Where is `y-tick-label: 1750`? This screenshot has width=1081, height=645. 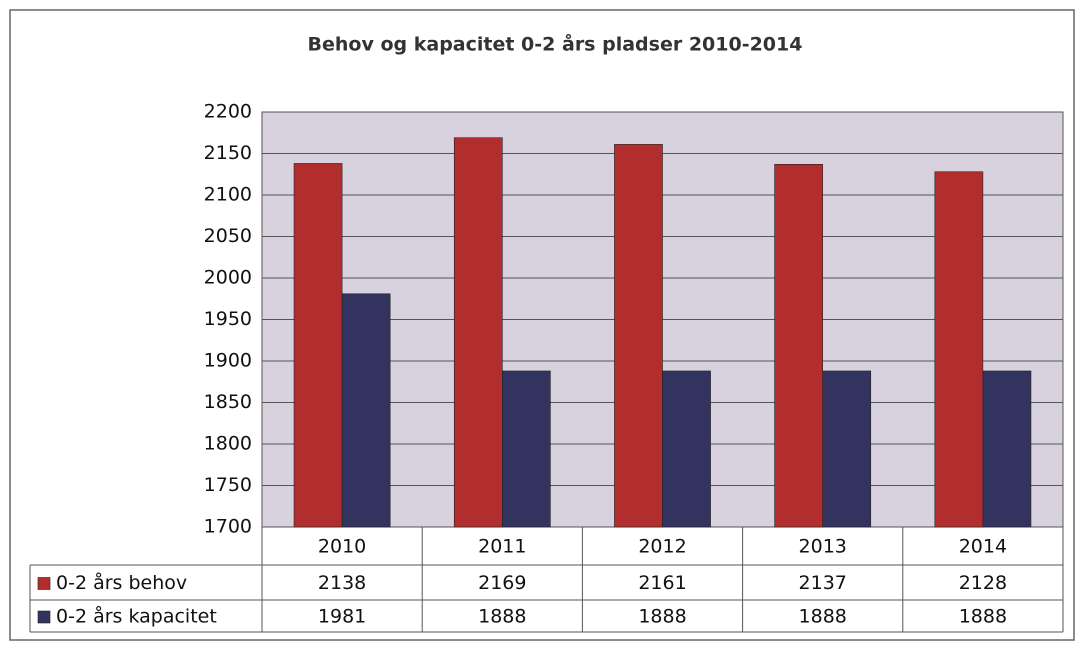
y-tick-label: 1750 is located at coordinates (228, 485).